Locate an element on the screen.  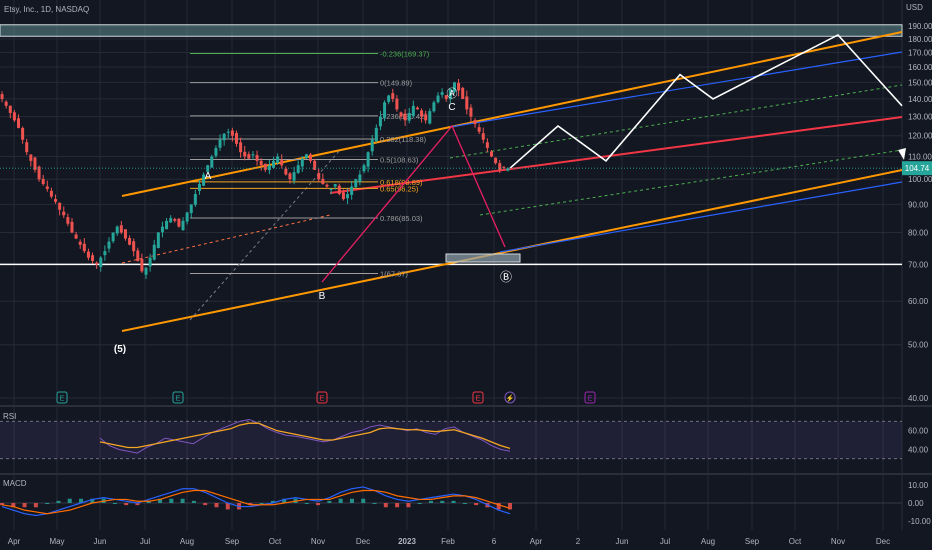
price-tick-label: 190.00 is located at coordinates (920, 26).